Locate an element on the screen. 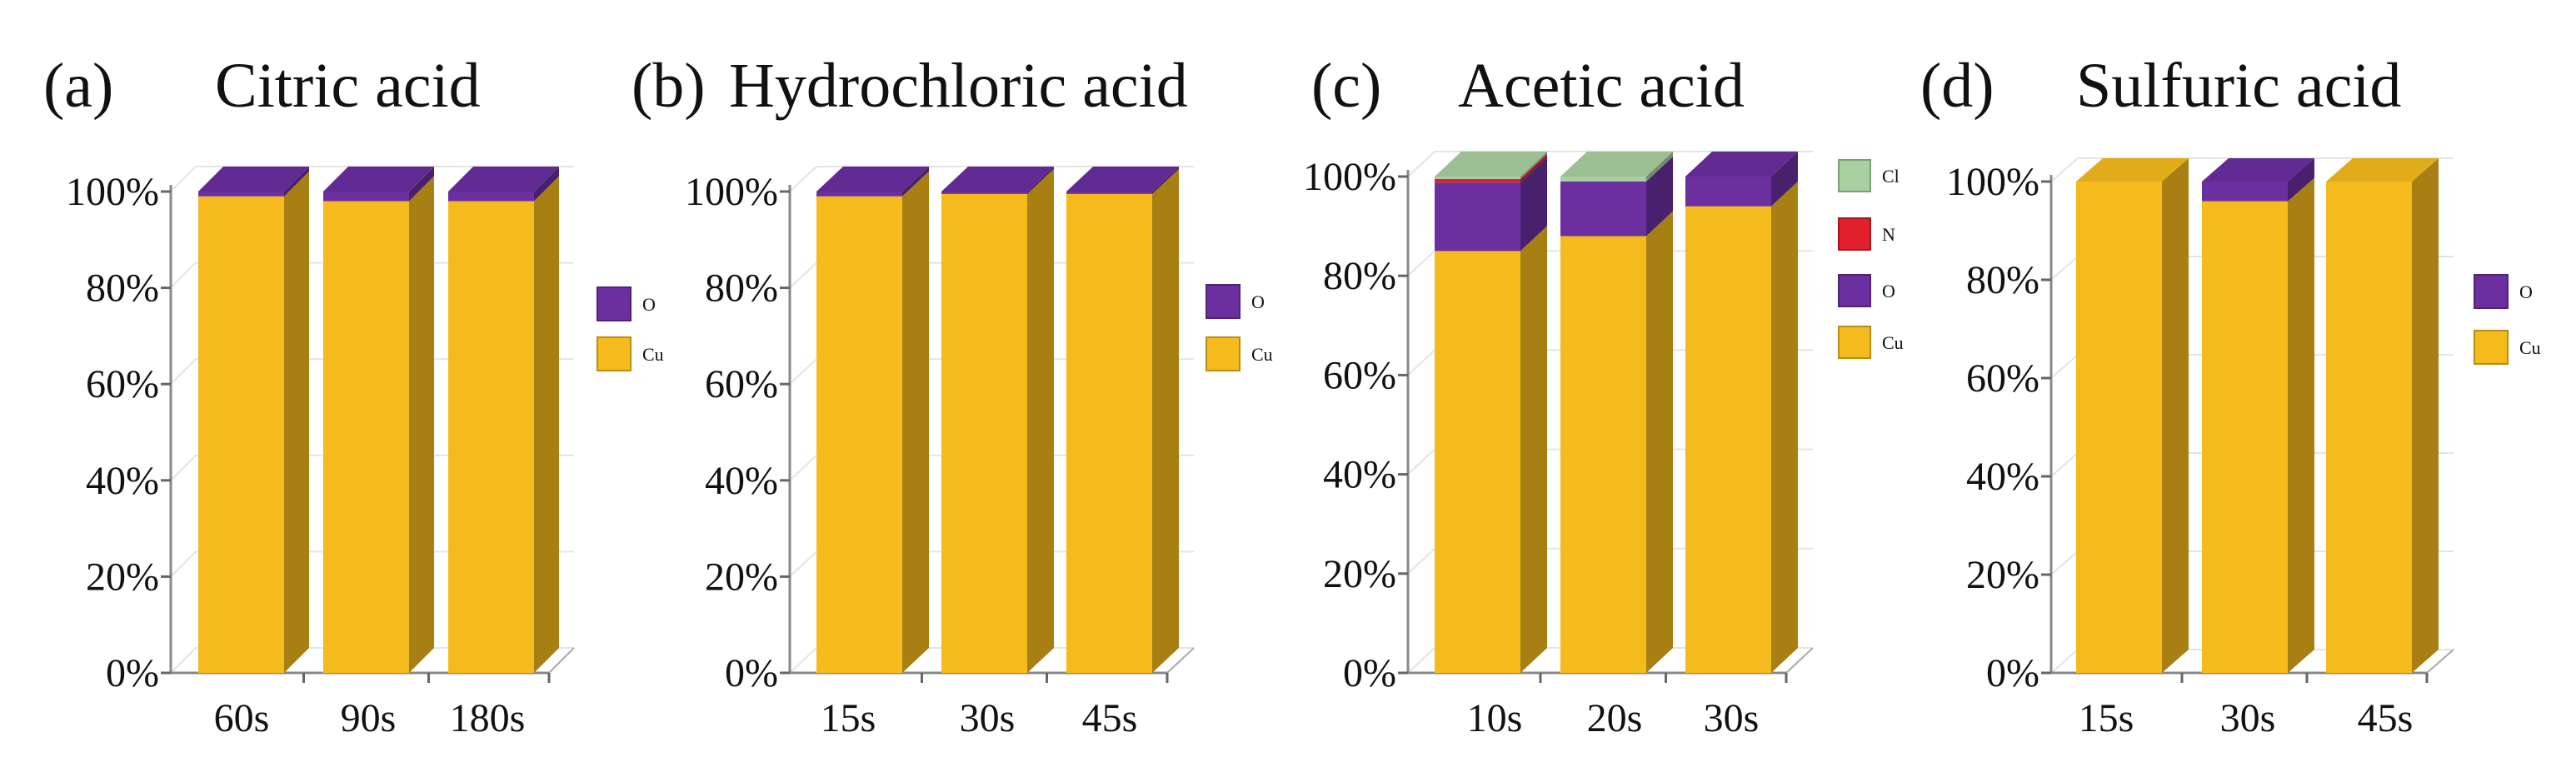  panel-d-bar-30s-Cu-side is located at coordinates (2301, 425).